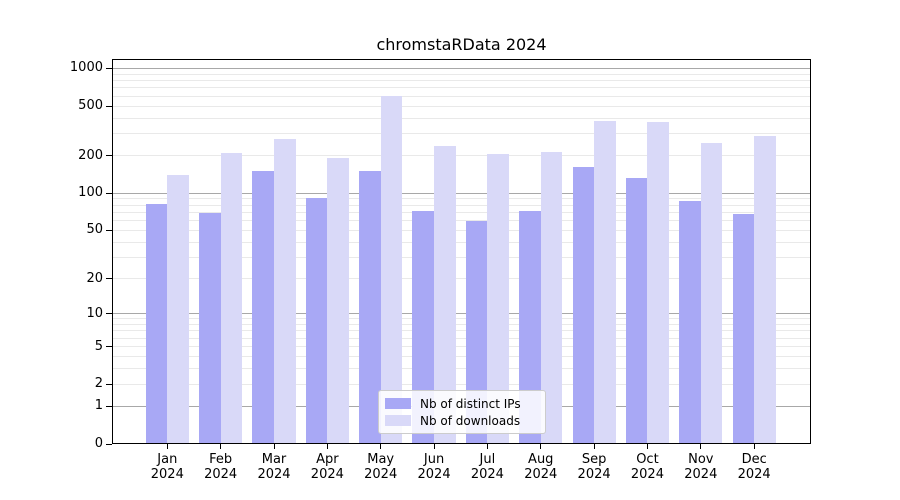 The height and width of the screenshot is (500, 900). Describe the element at coordinates (541, 467) in the screenshot. I see `x-tick-label: Aug 2024` at that location.